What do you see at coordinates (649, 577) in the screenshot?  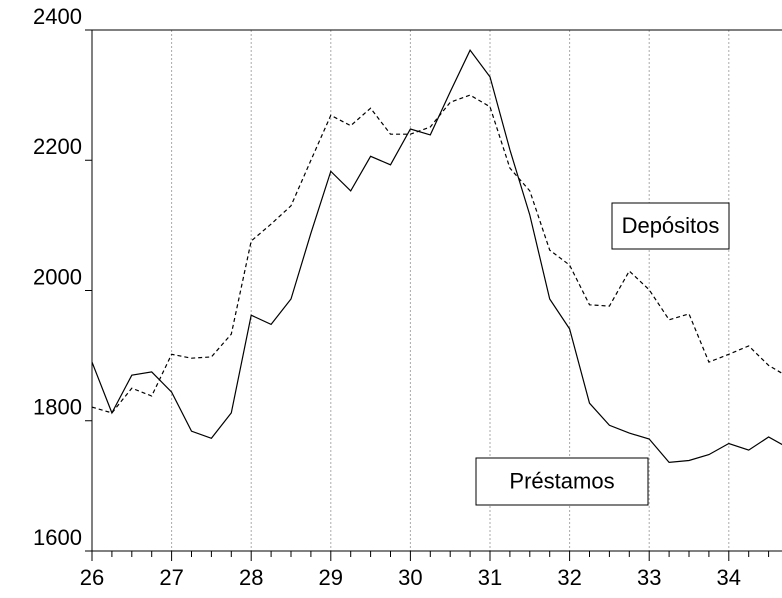 I see `x-tick-label: 33` at bounding box center [649, 577].